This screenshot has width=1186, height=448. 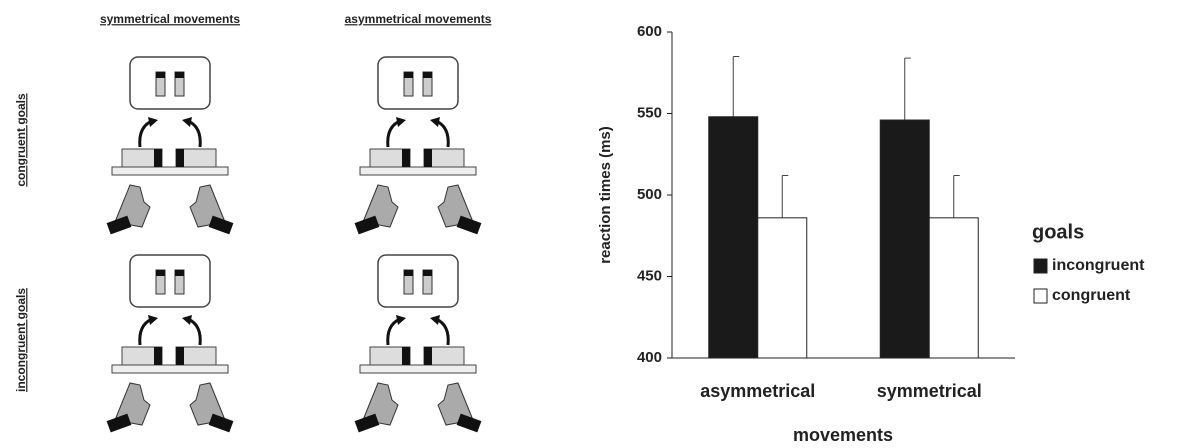 What do you see at coordinates (21, 340) in the screenshot?
I see `row-label: incongruent goals` at bounding box center [21, 340].